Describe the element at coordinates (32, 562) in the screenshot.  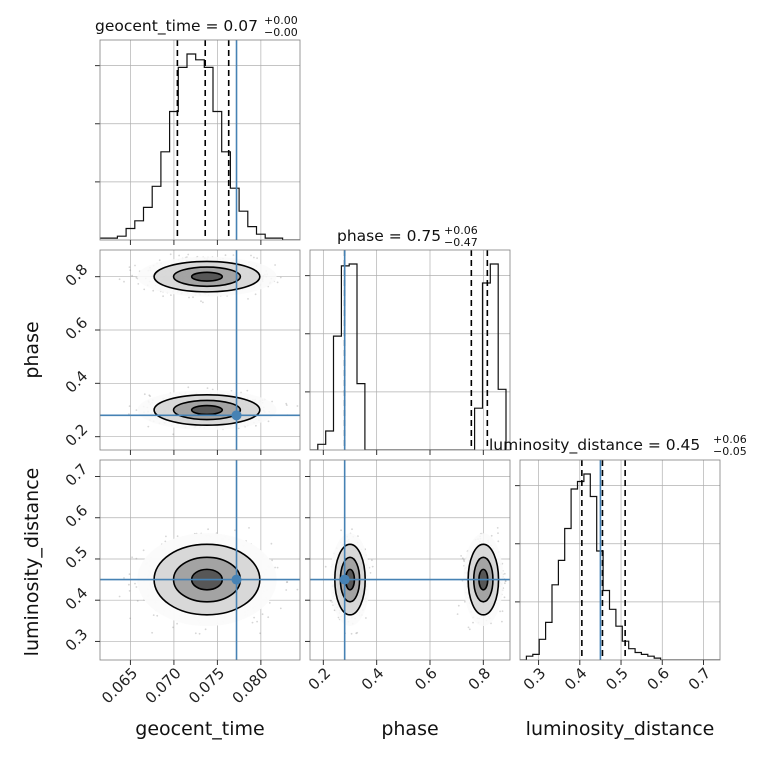
I see `ylabel-luminosity-distance: luminosity_distance` at that location.